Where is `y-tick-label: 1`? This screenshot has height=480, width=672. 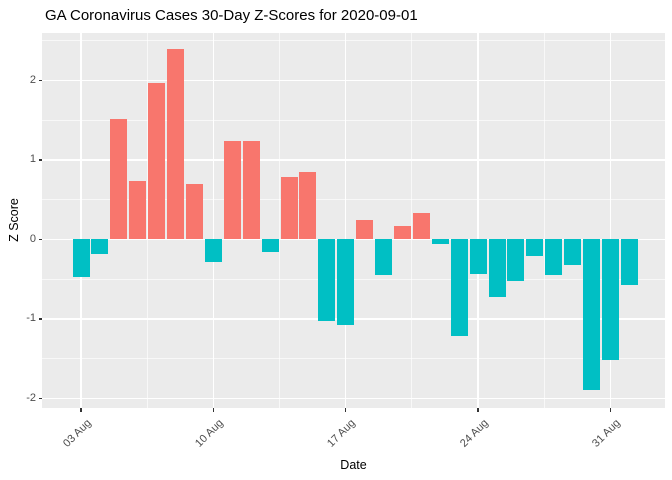 y-tick-label: 1 is located at coordinates (32, 159).